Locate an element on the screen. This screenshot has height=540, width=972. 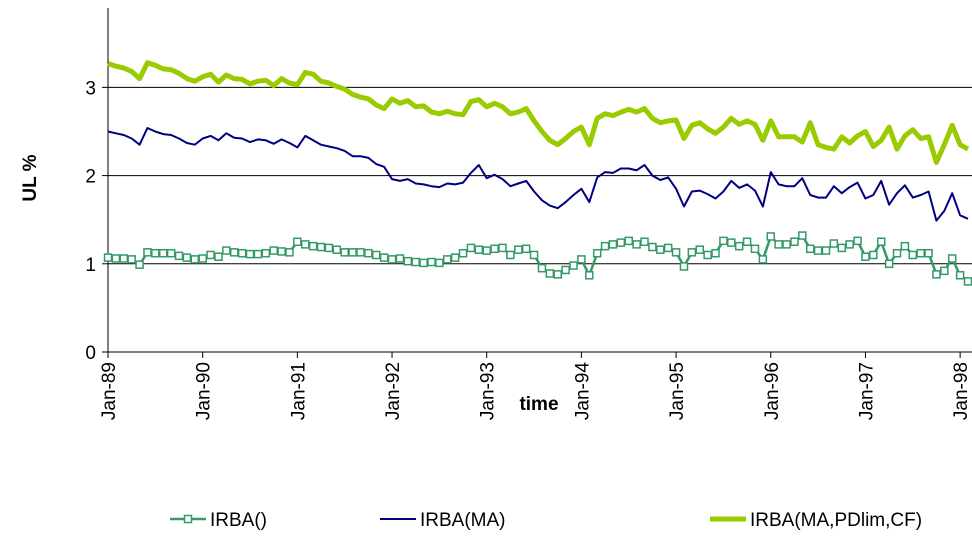
x-tick-label: Jan-95 is located at coordinates (677, 391).